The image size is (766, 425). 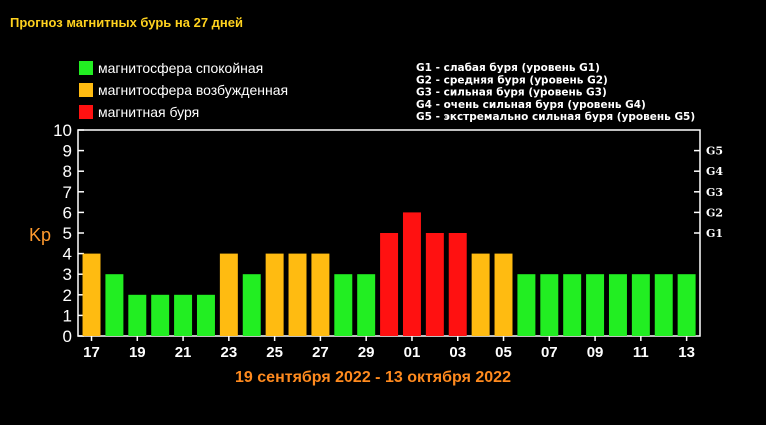 I want to click on x-tick-label: 09, so click(x=595, y=352).